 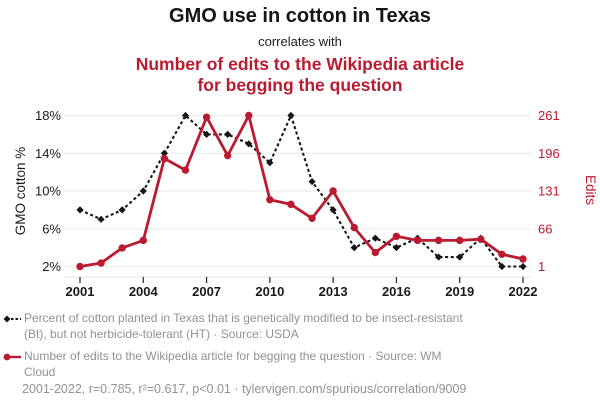 I want to click on x-tick-label: 2016, so click(x=396, y=291).